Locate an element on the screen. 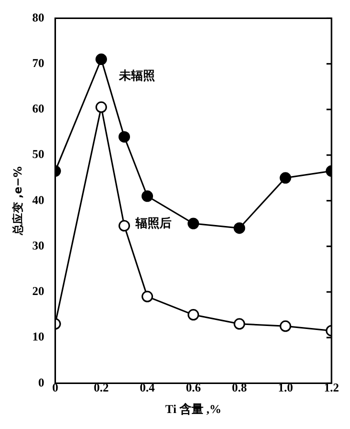  y-tick-label: 50 is located at coordinates (38, 154).